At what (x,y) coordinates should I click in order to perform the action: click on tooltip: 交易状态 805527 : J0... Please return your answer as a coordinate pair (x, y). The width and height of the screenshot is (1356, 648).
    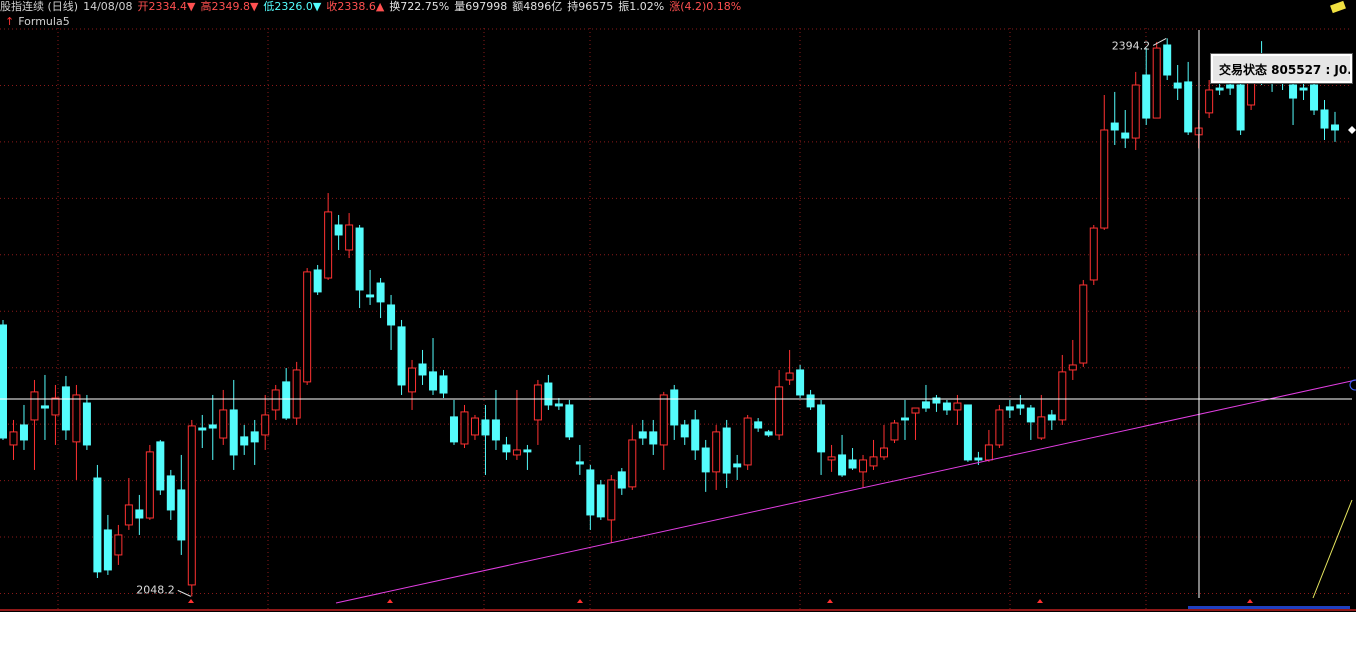
    Looking at the image, I should click on (1281, 68).